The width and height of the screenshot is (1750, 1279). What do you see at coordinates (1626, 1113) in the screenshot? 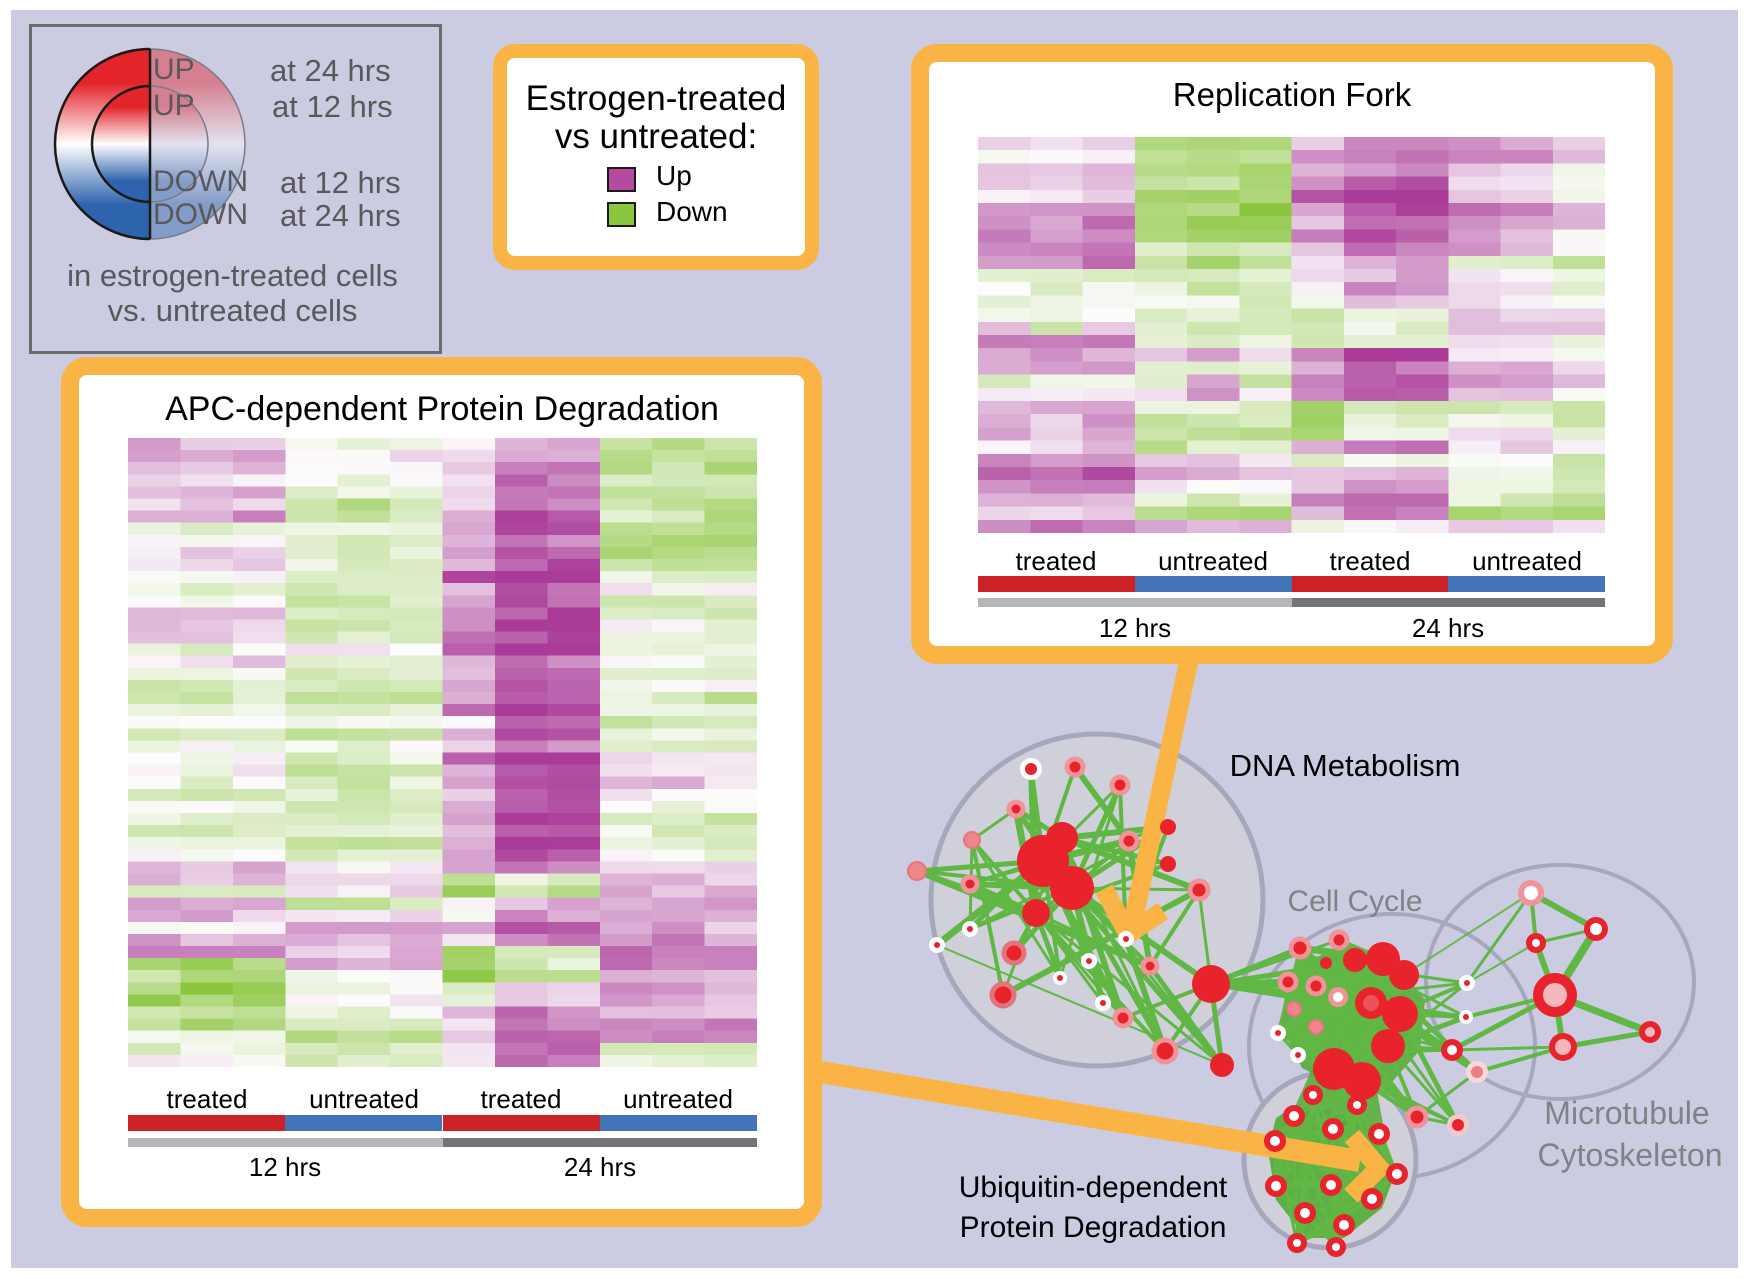
I see `svg-text: Microtubule` at bounding box center [1626, 1113].